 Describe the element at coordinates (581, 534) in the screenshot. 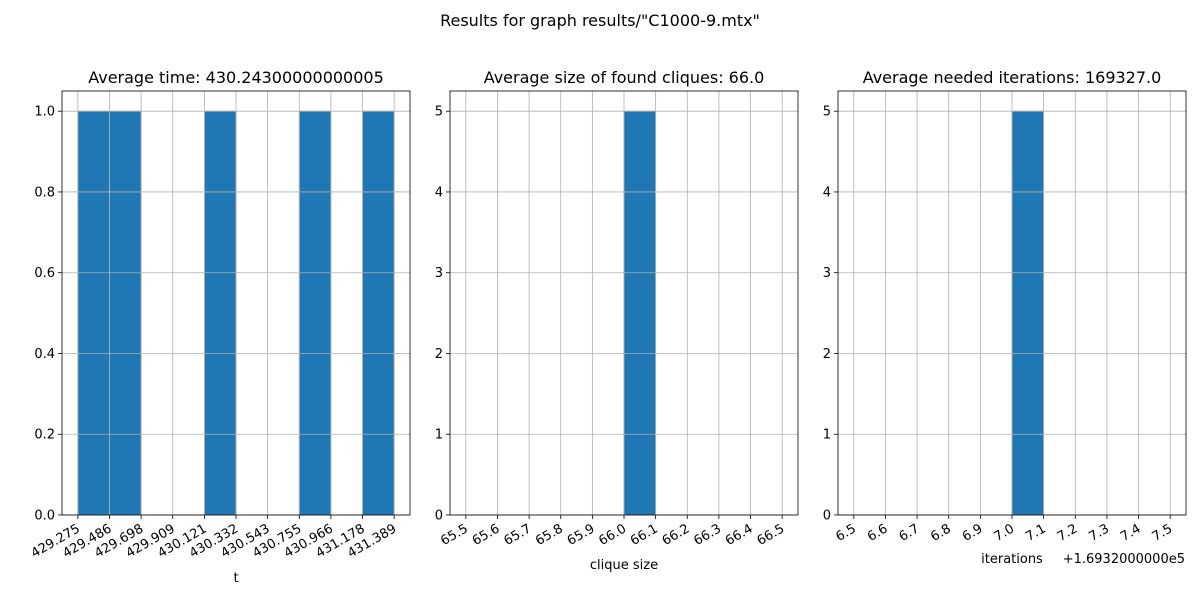

I see `x-tick-label: 65.9` at that location.